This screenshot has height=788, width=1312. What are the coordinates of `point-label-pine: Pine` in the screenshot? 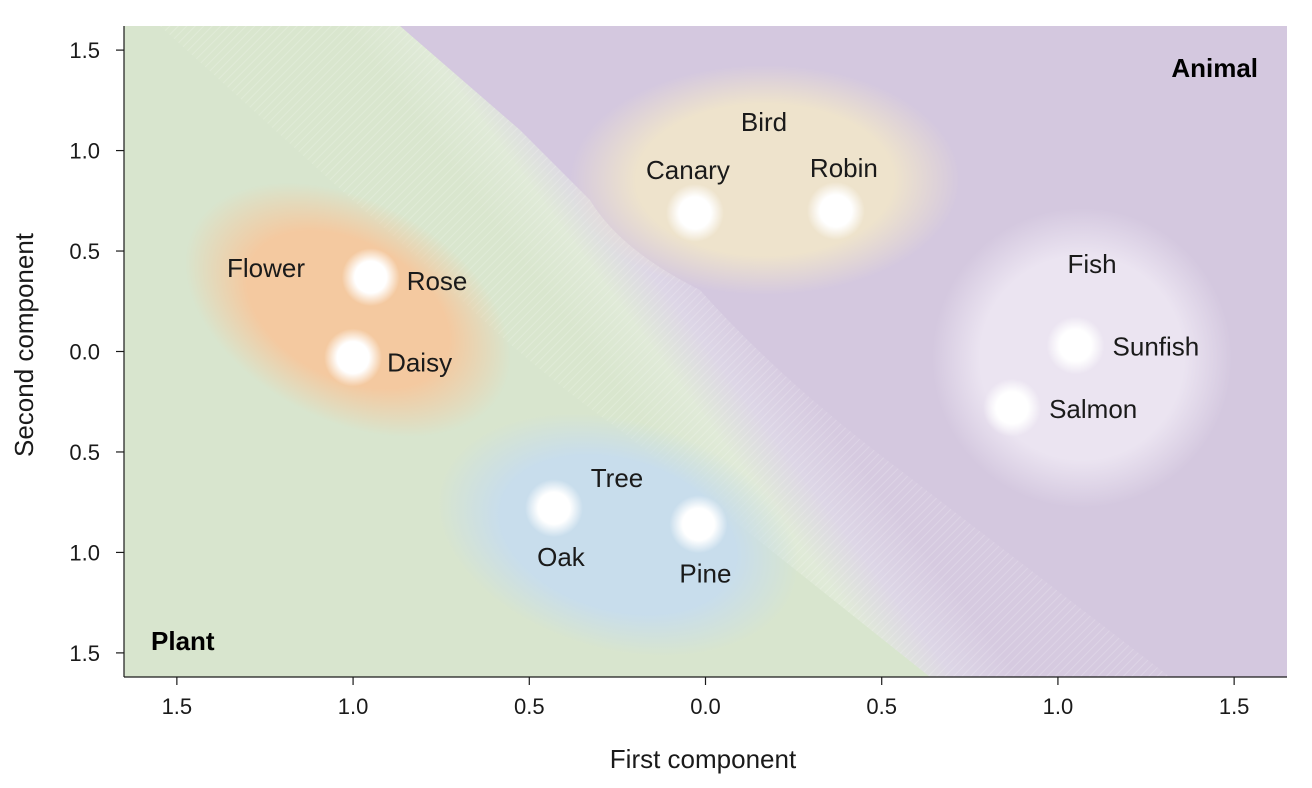 It's located at (705, 573).